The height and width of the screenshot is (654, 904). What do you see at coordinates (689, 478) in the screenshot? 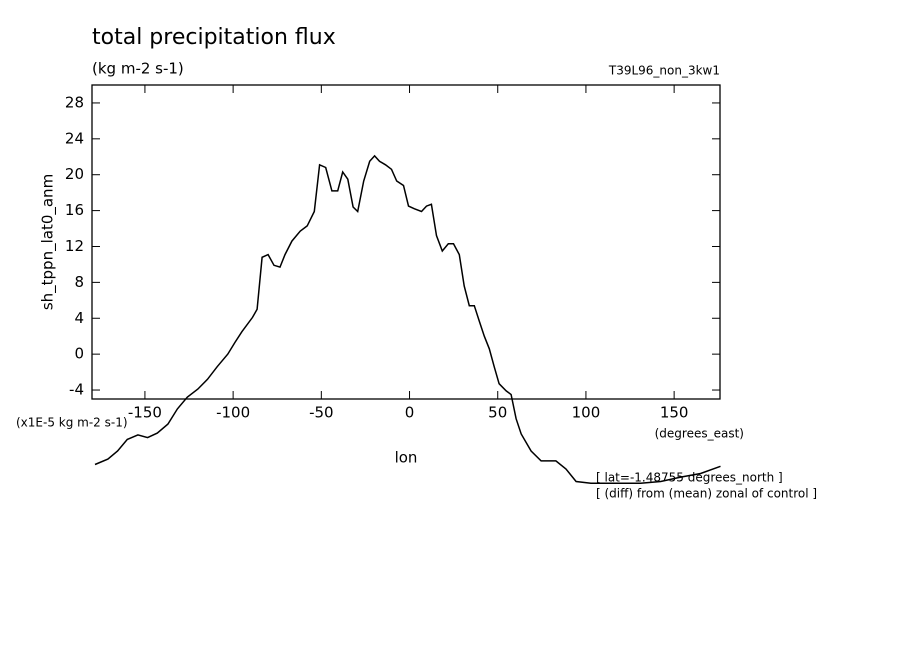
I see `annotation: [ lat=-1.48755 degrees_north ]` at bounding box center [689, 478].